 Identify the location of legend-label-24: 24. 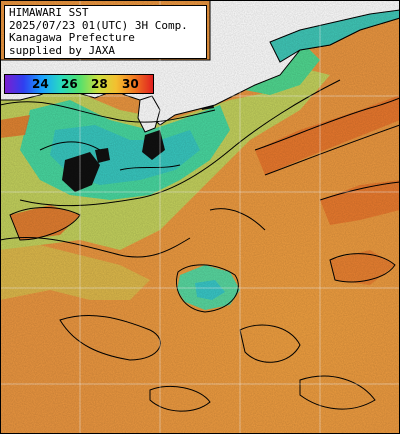
(40, 84).